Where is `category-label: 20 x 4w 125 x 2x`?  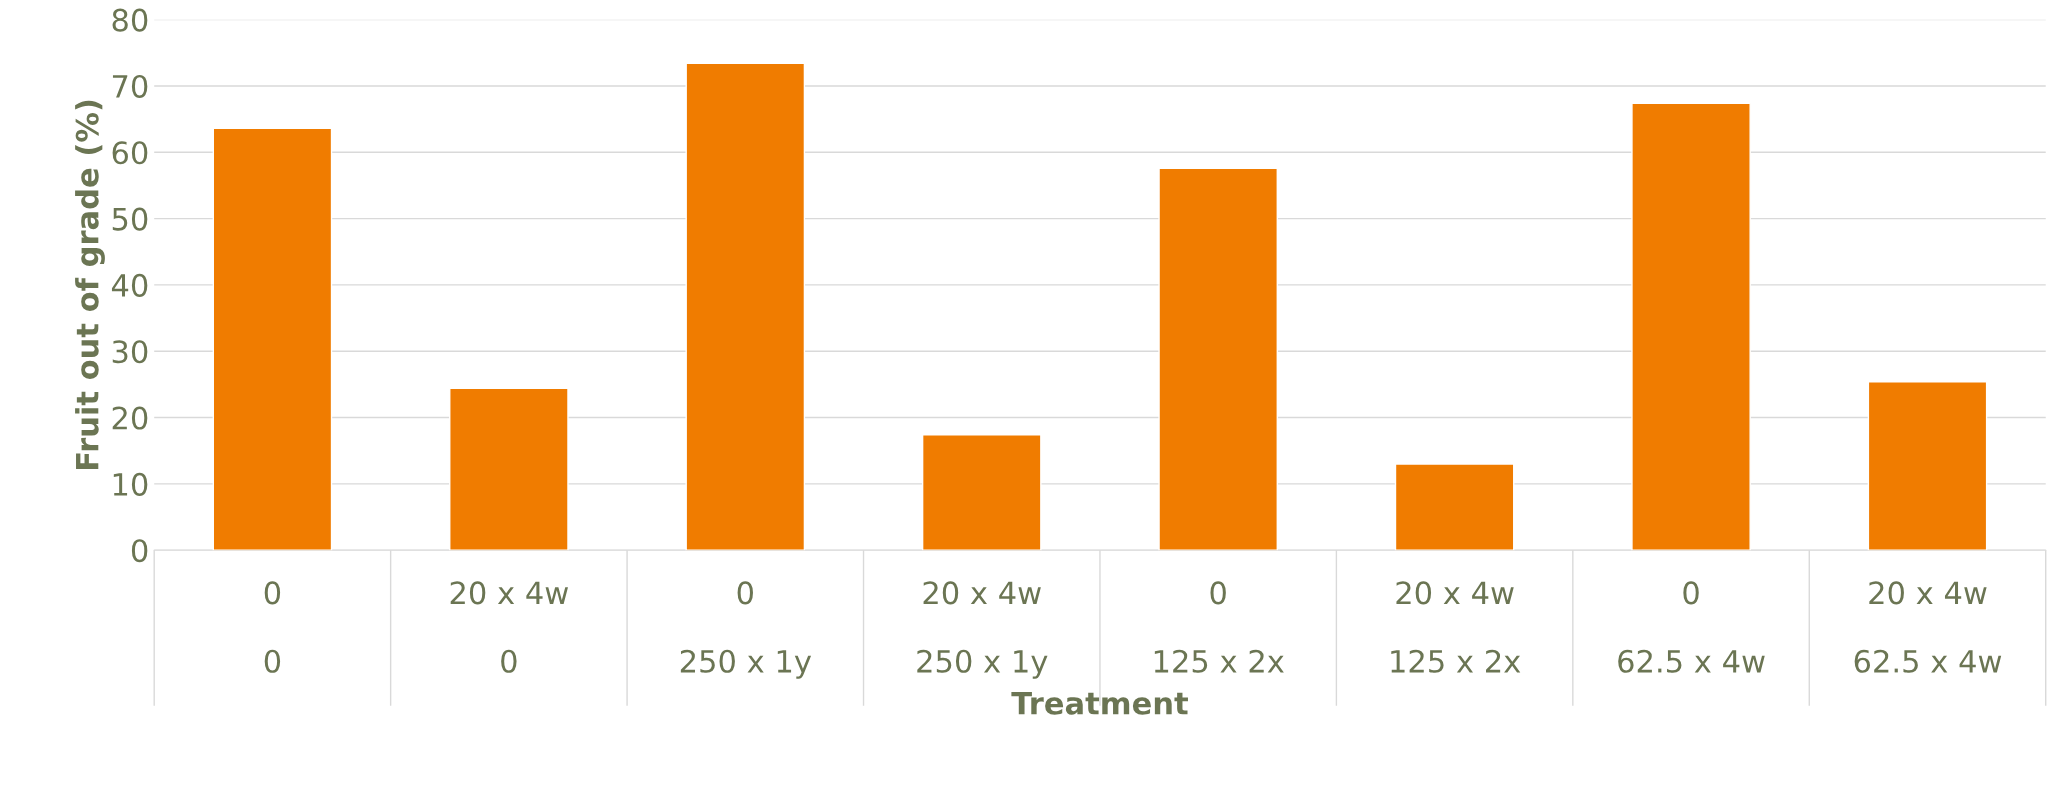
category-label: 20 x 4w 125 x 2x is located at coordinates (1456, 627).